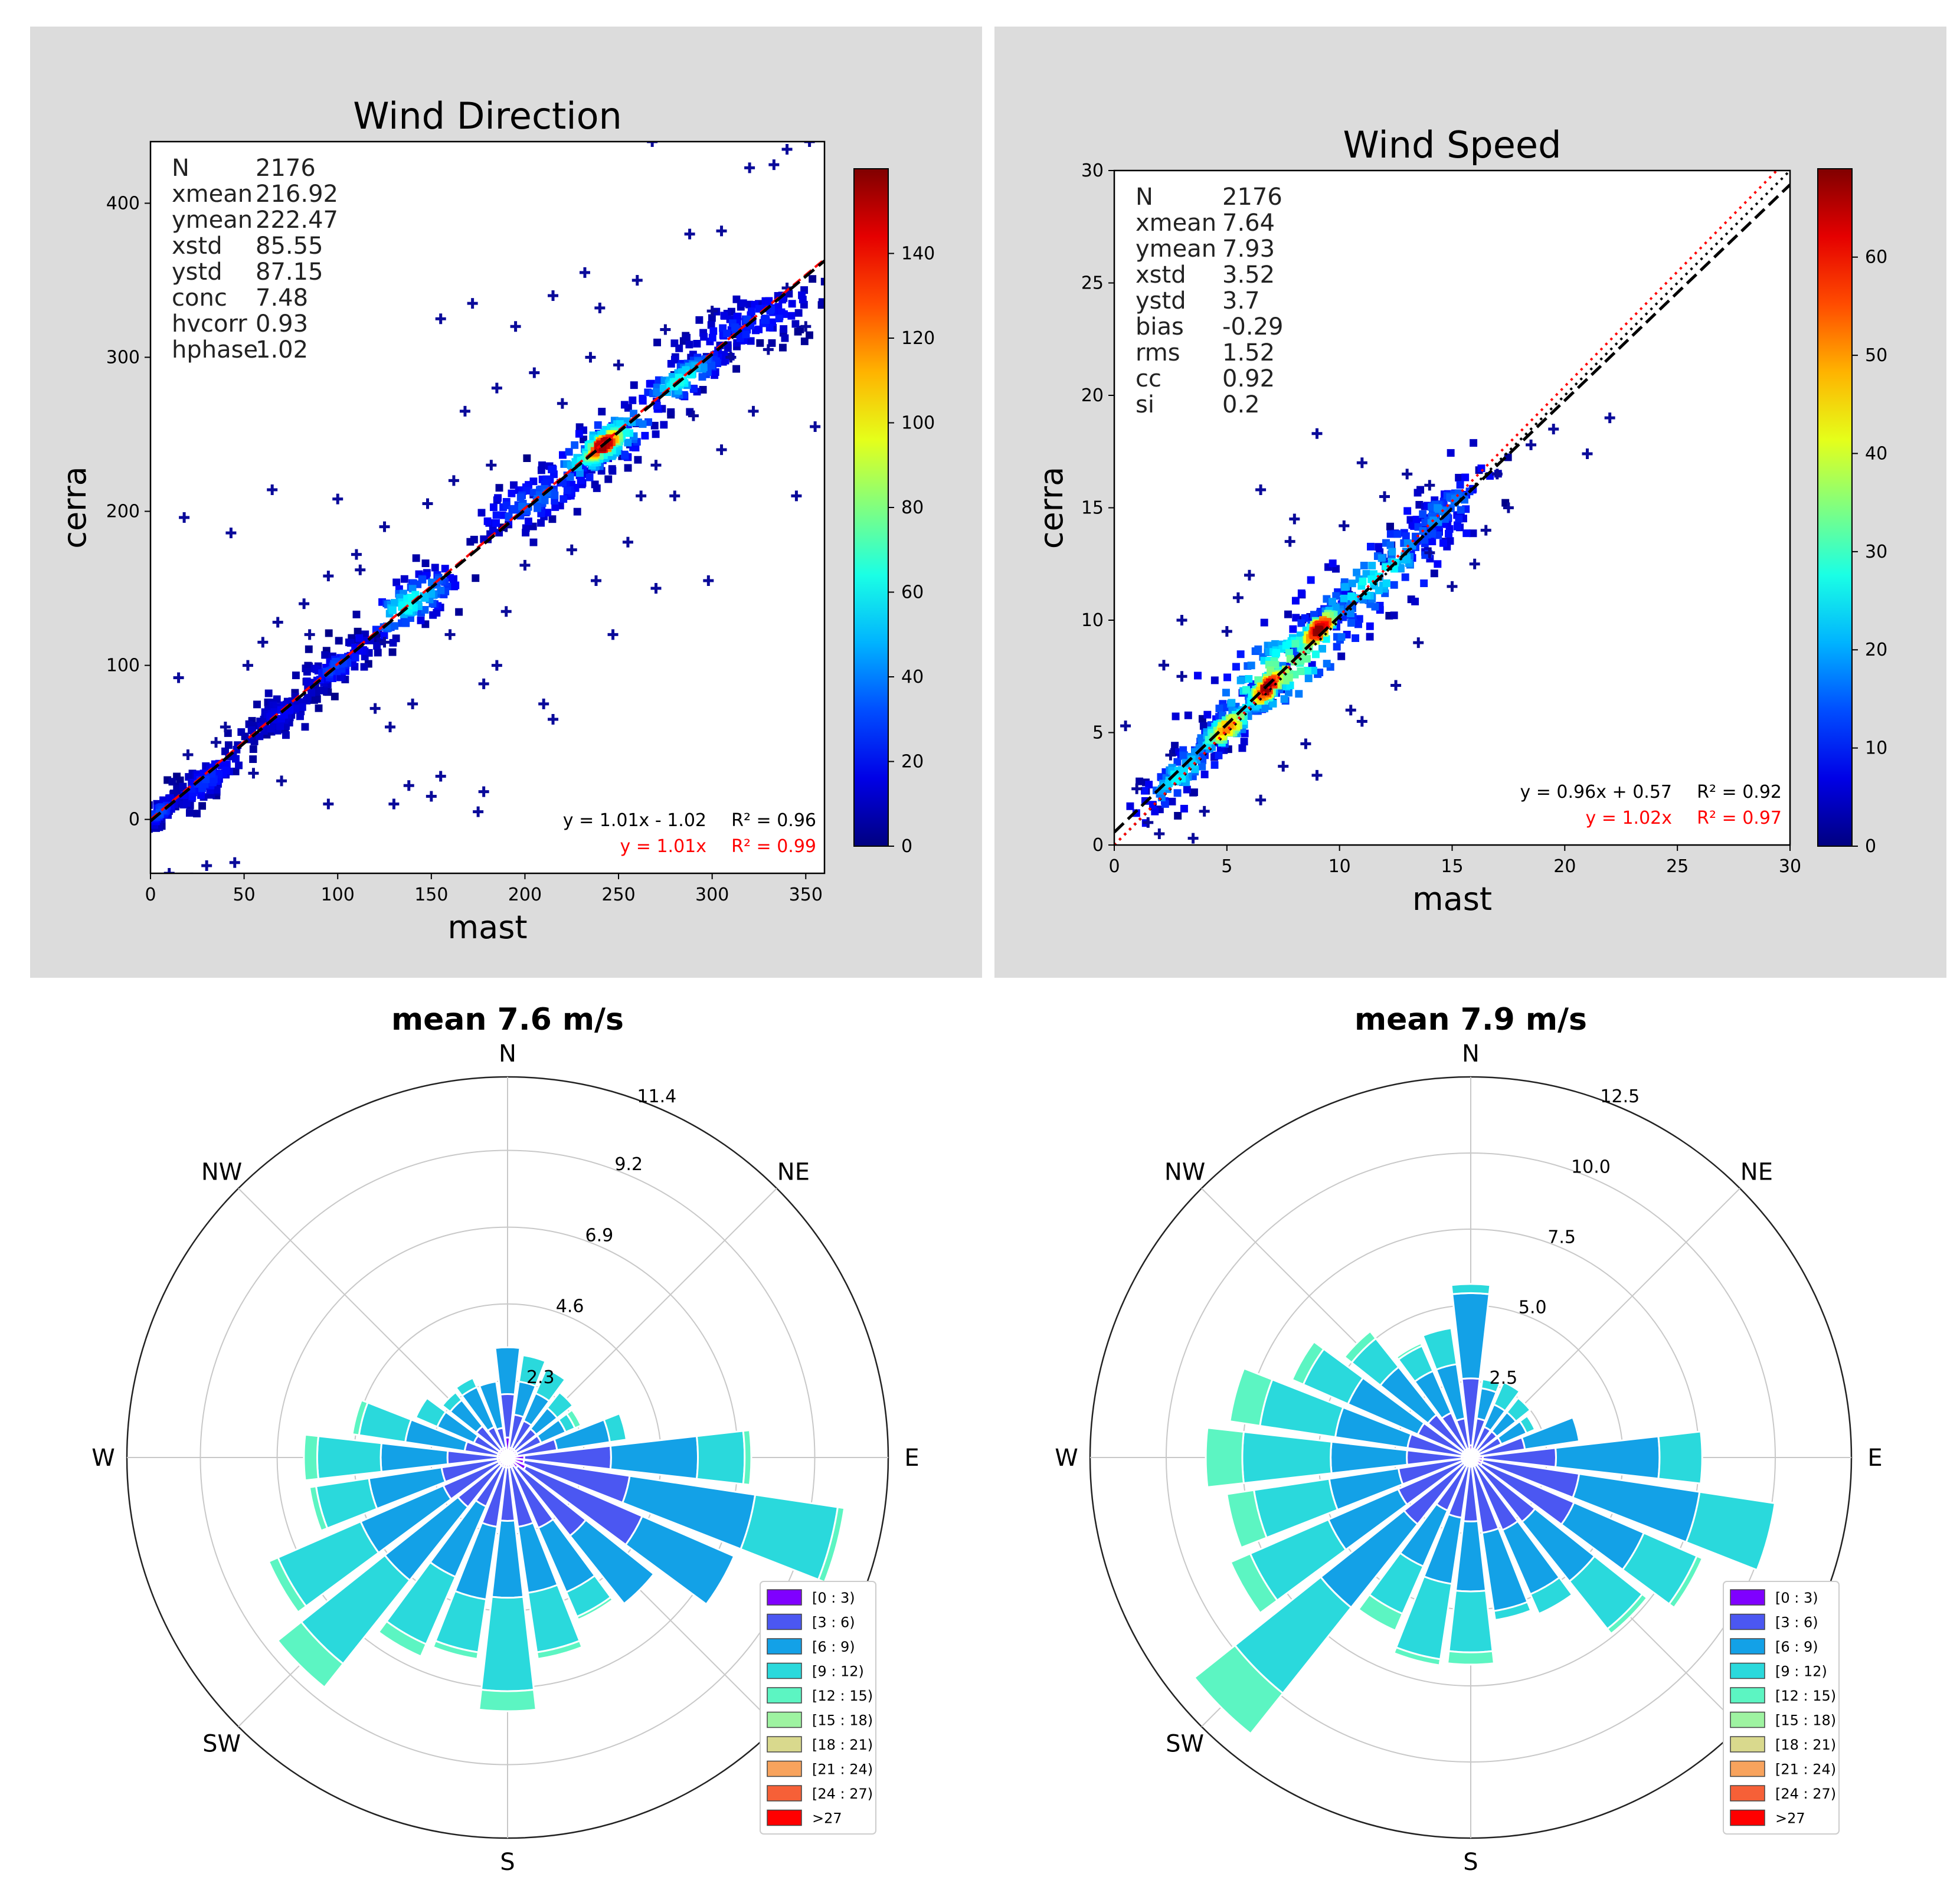 Image resolution: width=1960 pixels, height=1880 pixels. I want to click on rose-direction-label: W, so click(103, 1459).